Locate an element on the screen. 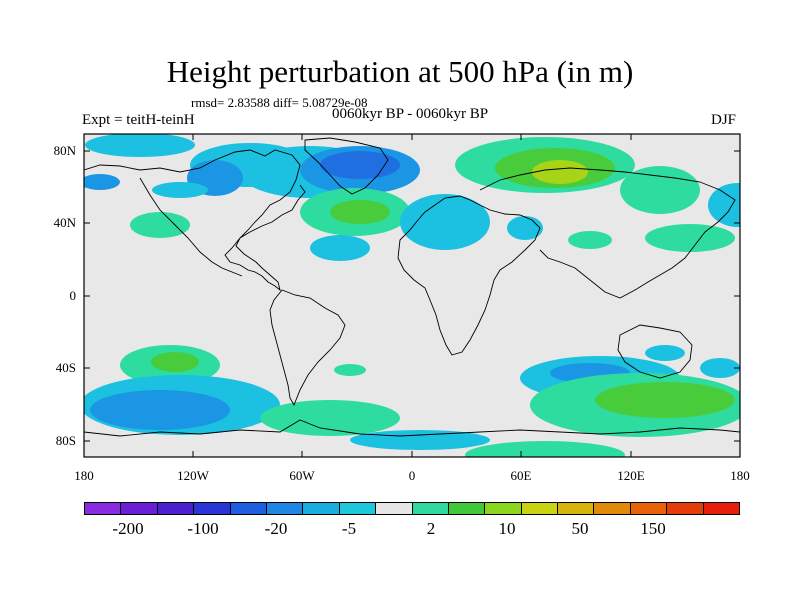  antarctica-coast is located at coordinates (412, 428).